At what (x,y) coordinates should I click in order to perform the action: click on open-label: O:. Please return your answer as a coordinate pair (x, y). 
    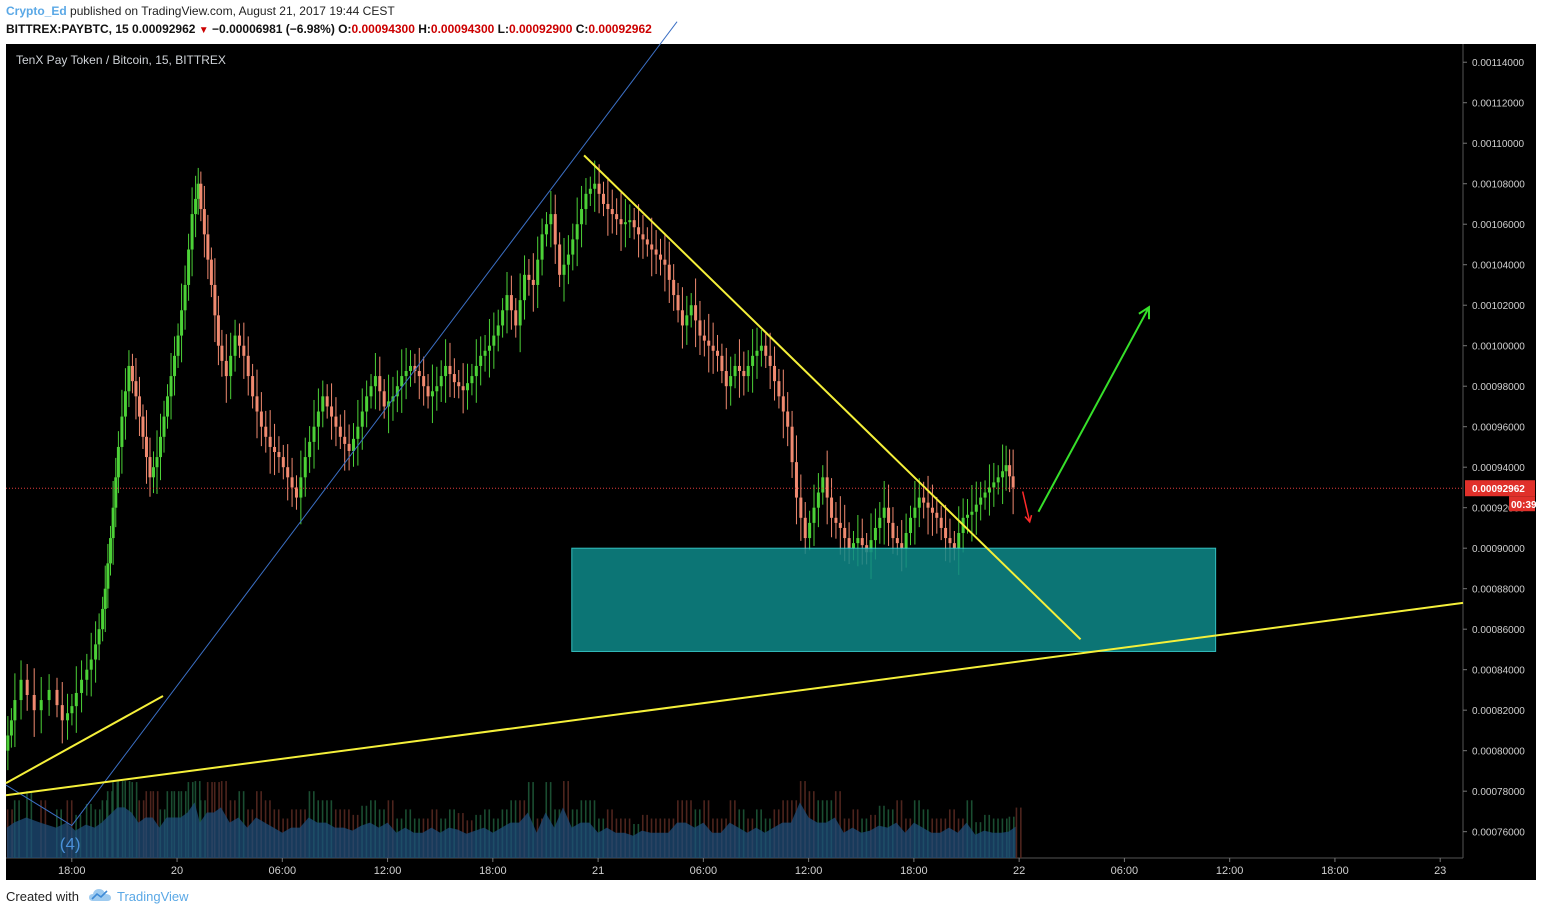
    Looking at the image, I should click on (345, 29).